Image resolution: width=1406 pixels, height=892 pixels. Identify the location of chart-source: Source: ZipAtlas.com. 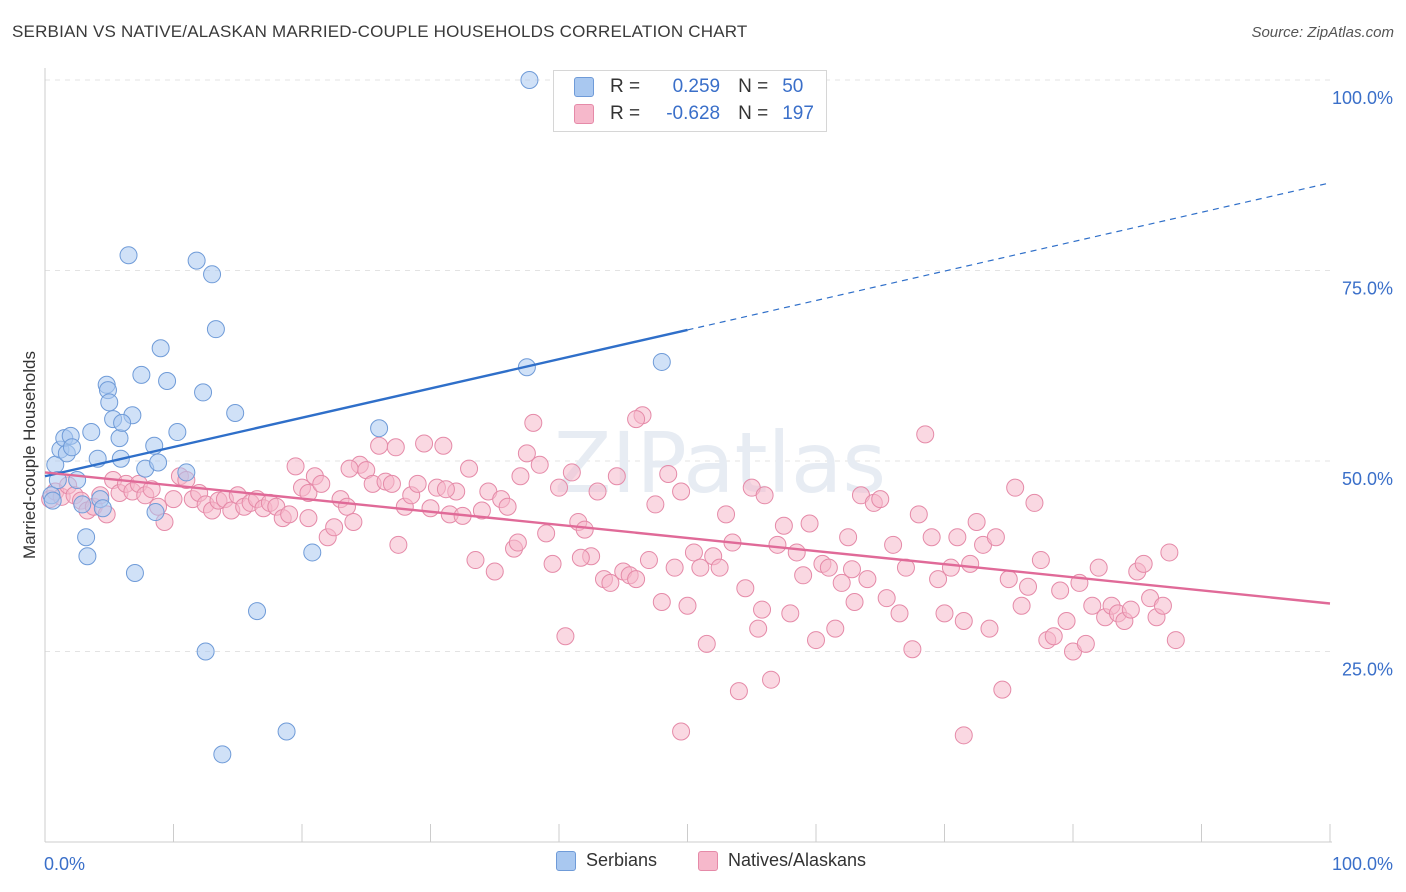
(1322, 32).